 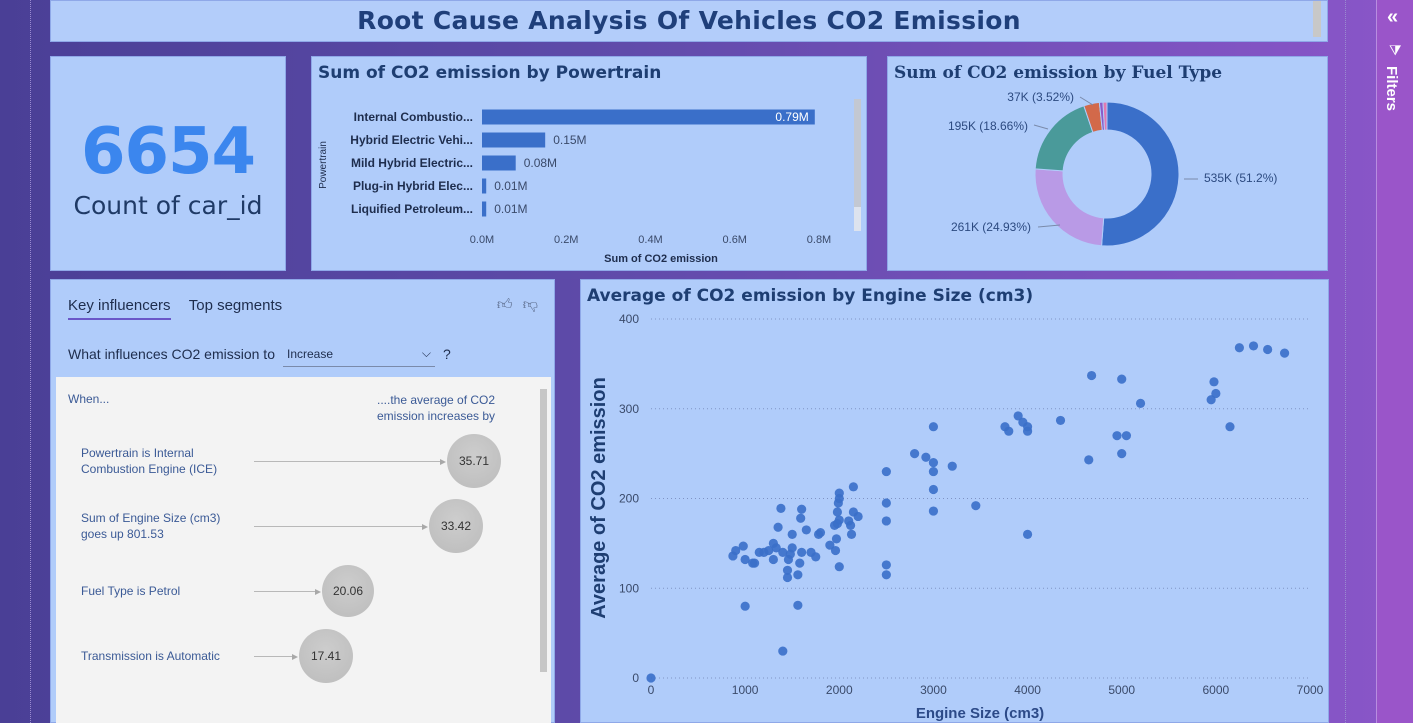 I want to click on bar-scrollbar, so click(x=857, y=163).